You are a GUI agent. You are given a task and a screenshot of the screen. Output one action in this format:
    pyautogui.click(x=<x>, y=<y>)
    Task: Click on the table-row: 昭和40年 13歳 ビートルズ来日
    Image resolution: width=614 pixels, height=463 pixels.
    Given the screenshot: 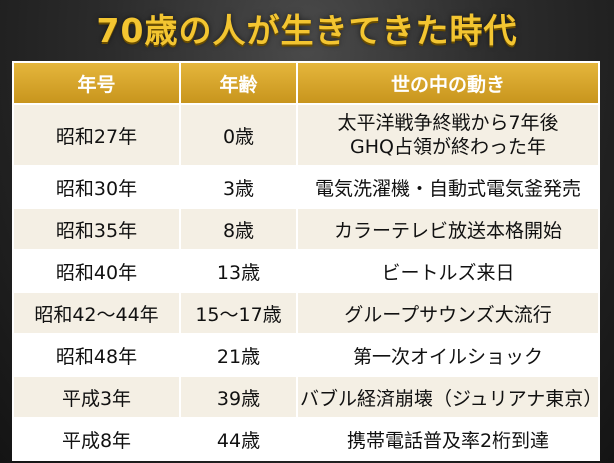 What is the action you would take?
    pyautogui.click(x=306, y=271)
    